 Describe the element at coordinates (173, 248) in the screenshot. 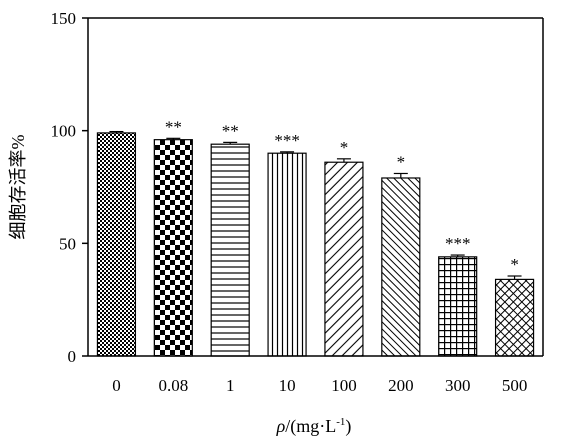

I see `bar-0.08` at that location.